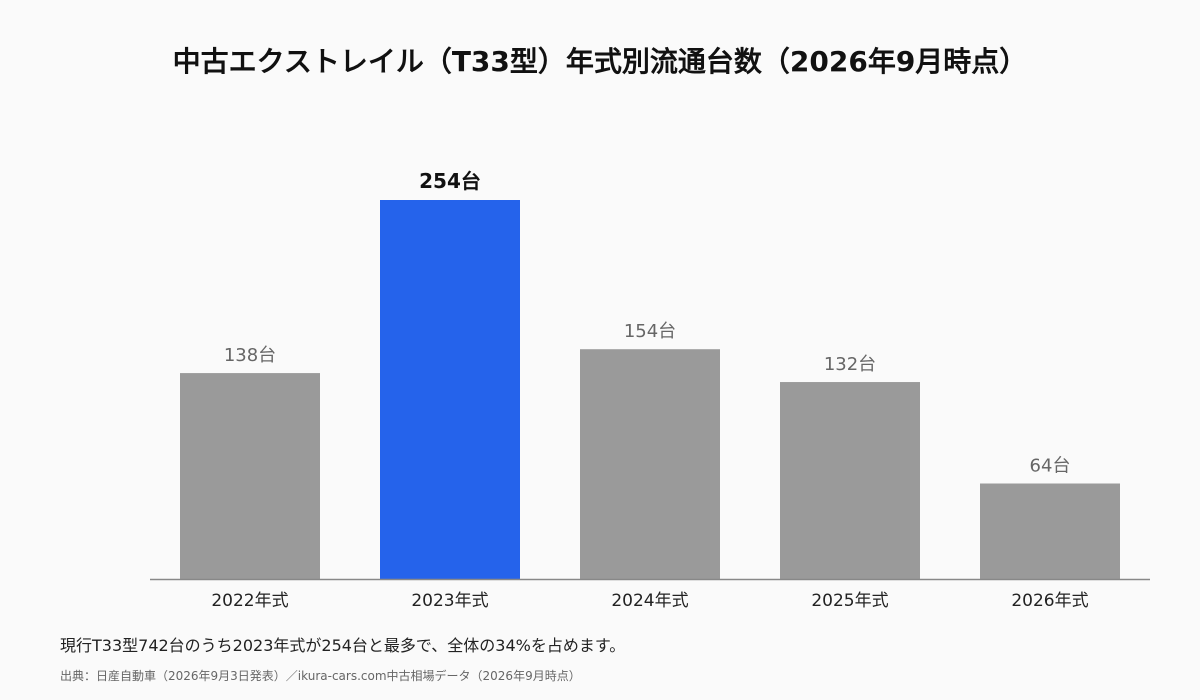 This screenshot has height=700, width=1200. What do you see at coordinates (450, 181) in the screenshot?
I see `value-label: 254台` at bounding box center [450, 181].